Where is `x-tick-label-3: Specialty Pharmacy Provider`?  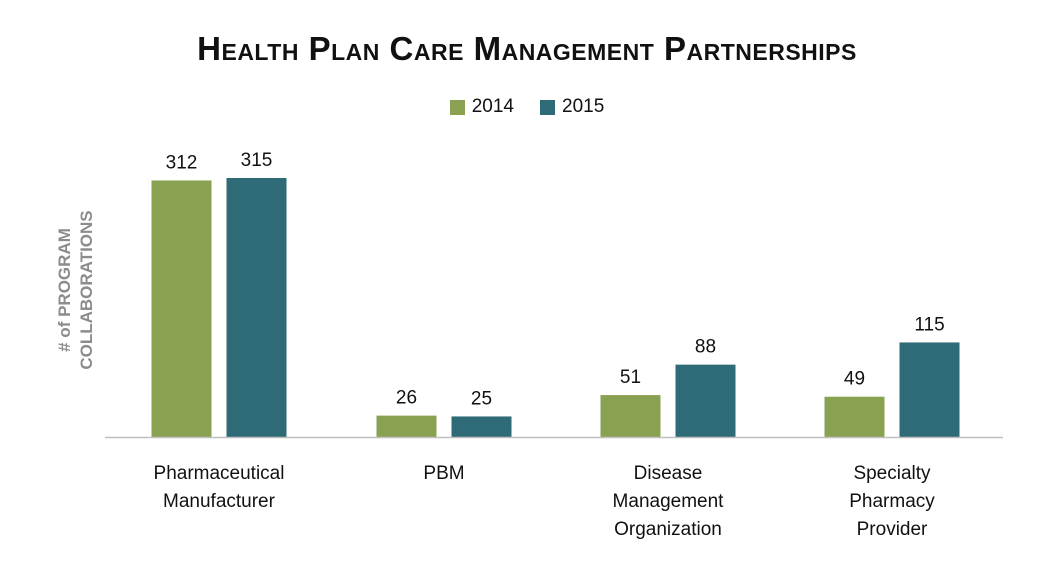
x-tick-label-3: Specialty Pharmacy Provider is located at coordinates (892, 502).